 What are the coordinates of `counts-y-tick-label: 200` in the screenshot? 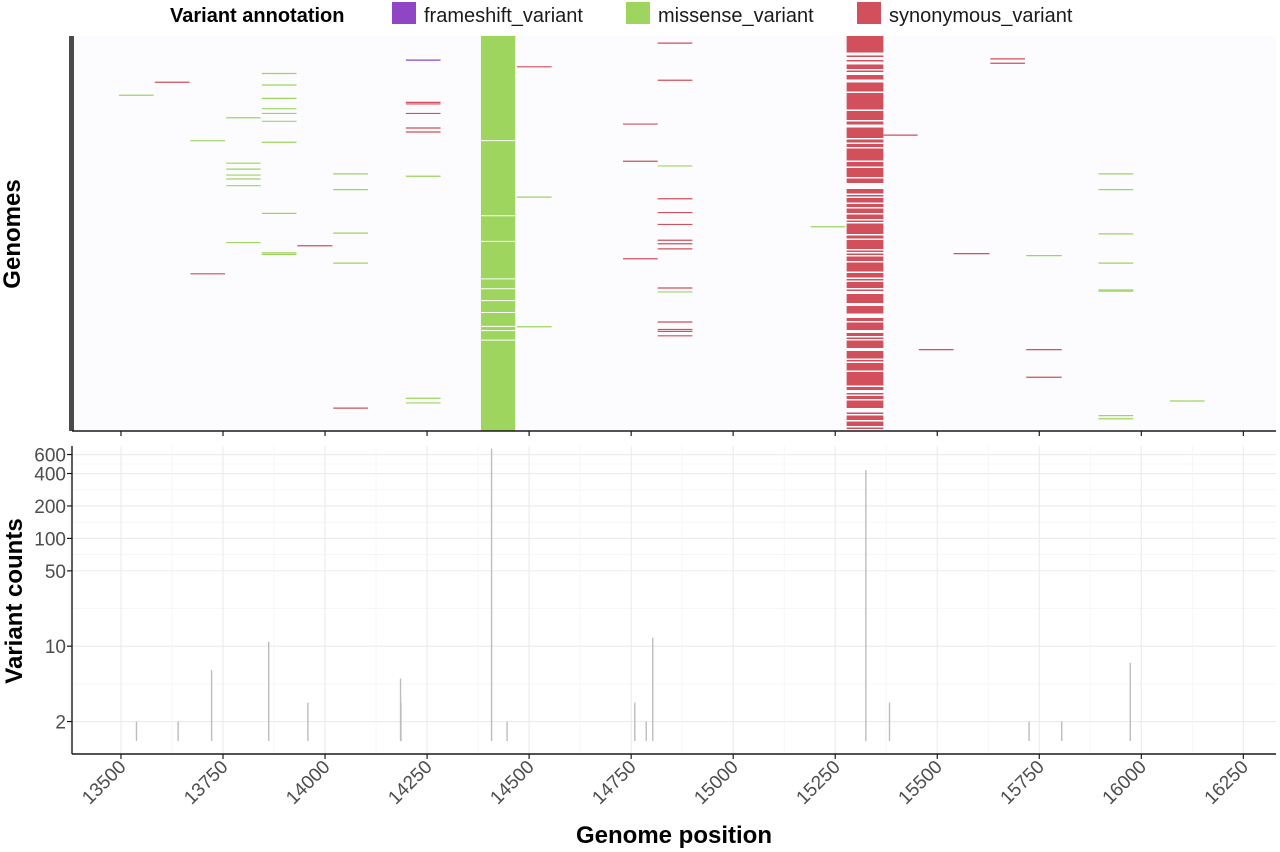 It's located at (50, 507).